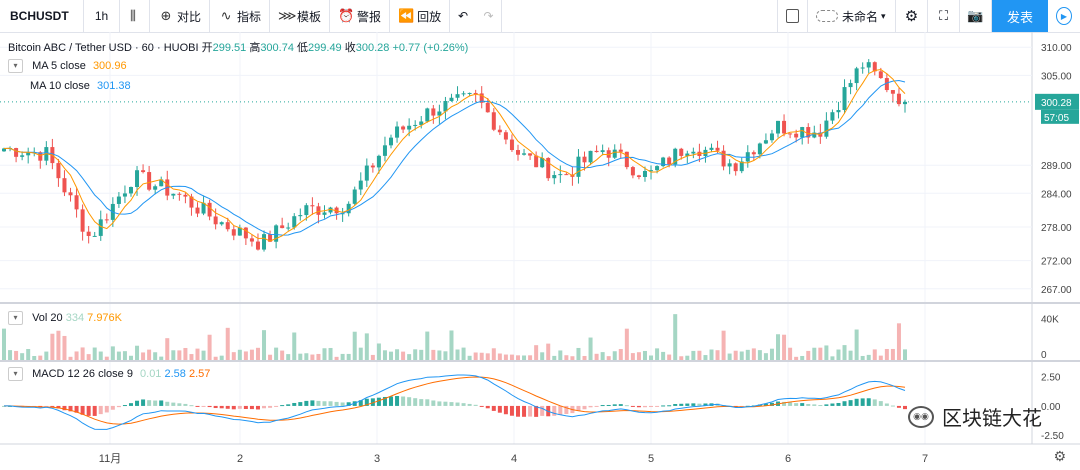 This screenshot has width=1080, height=470. Describe the element at coordinates (489, 16) in the screenshot. I see `redo-button: ↷` at that location.